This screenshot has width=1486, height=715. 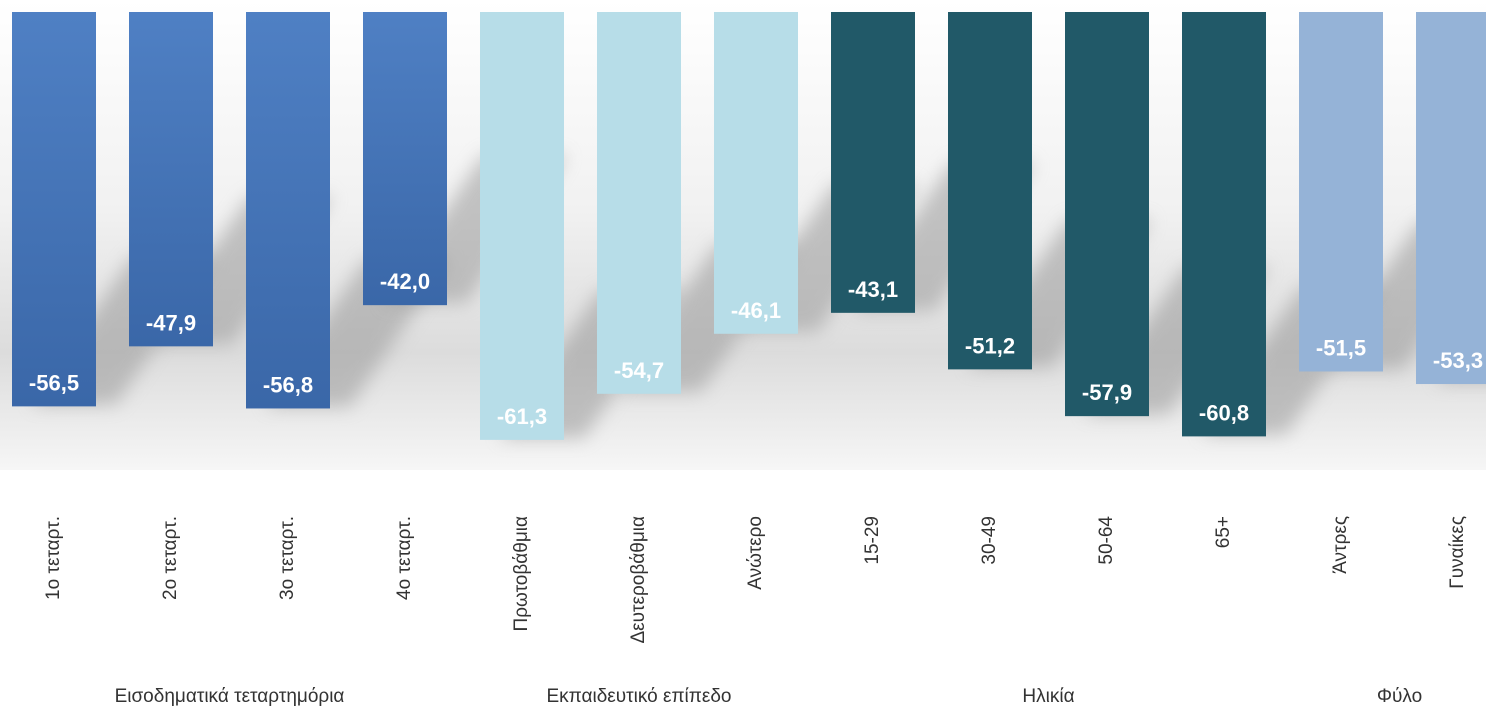 What do you see at coordinates (171, 179) in the screenshot?
I see `bar-2ο-τεταρτ` at bounding box center [171, 179].